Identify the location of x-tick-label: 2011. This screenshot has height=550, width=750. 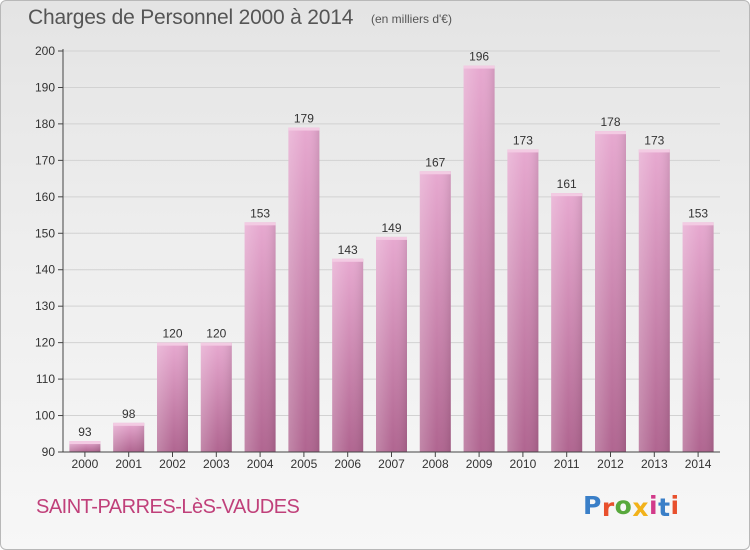
(567, 464).